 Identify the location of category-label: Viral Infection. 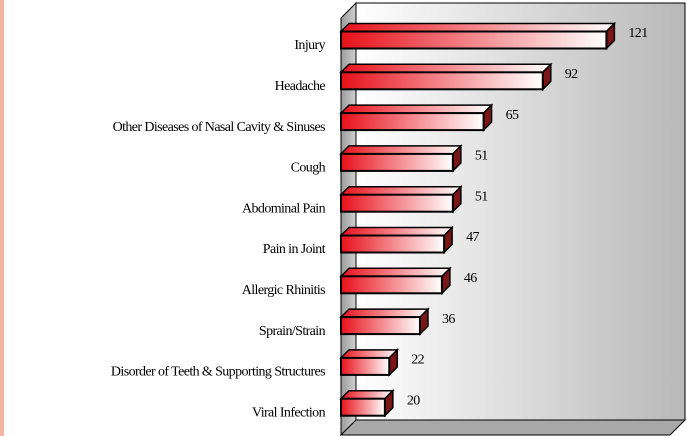
(289, 412).